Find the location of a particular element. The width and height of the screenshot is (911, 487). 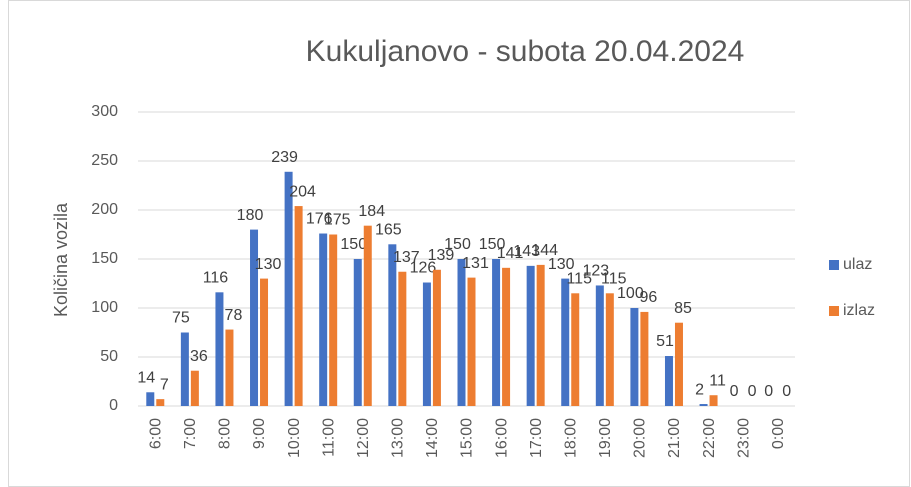

data-label: 100 is located at coordinates (630, 293).